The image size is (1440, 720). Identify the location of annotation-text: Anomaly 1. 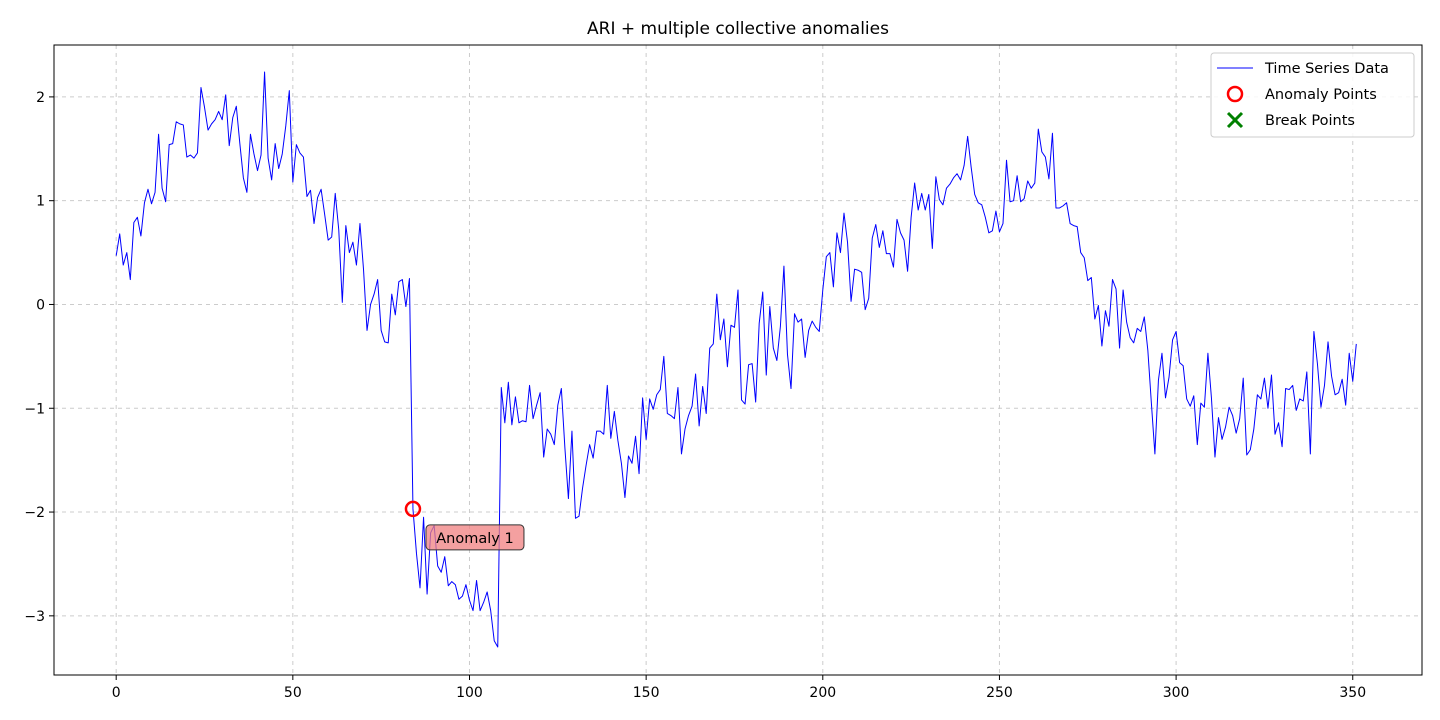
(474, 539).